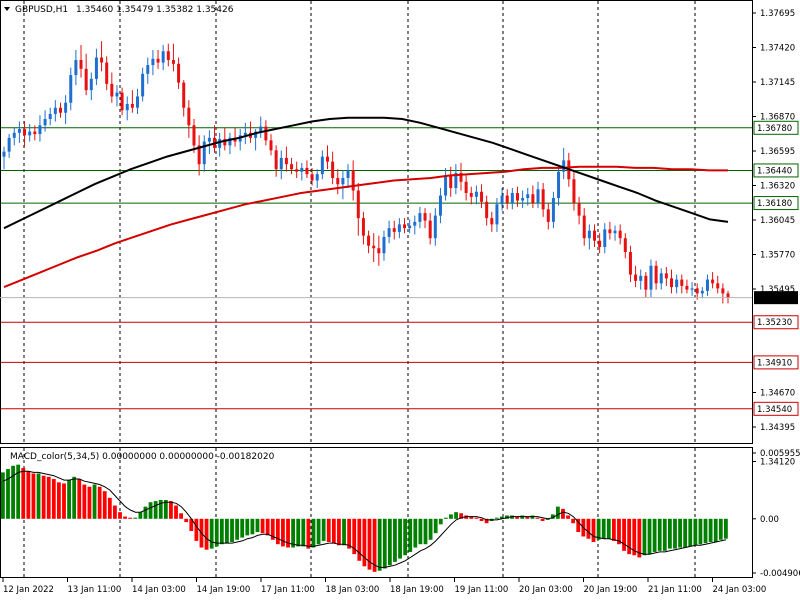 Image resolution: width=800 pixels, height=600 pixels. I want to click on triangle-down-icon, so click(7, 9).